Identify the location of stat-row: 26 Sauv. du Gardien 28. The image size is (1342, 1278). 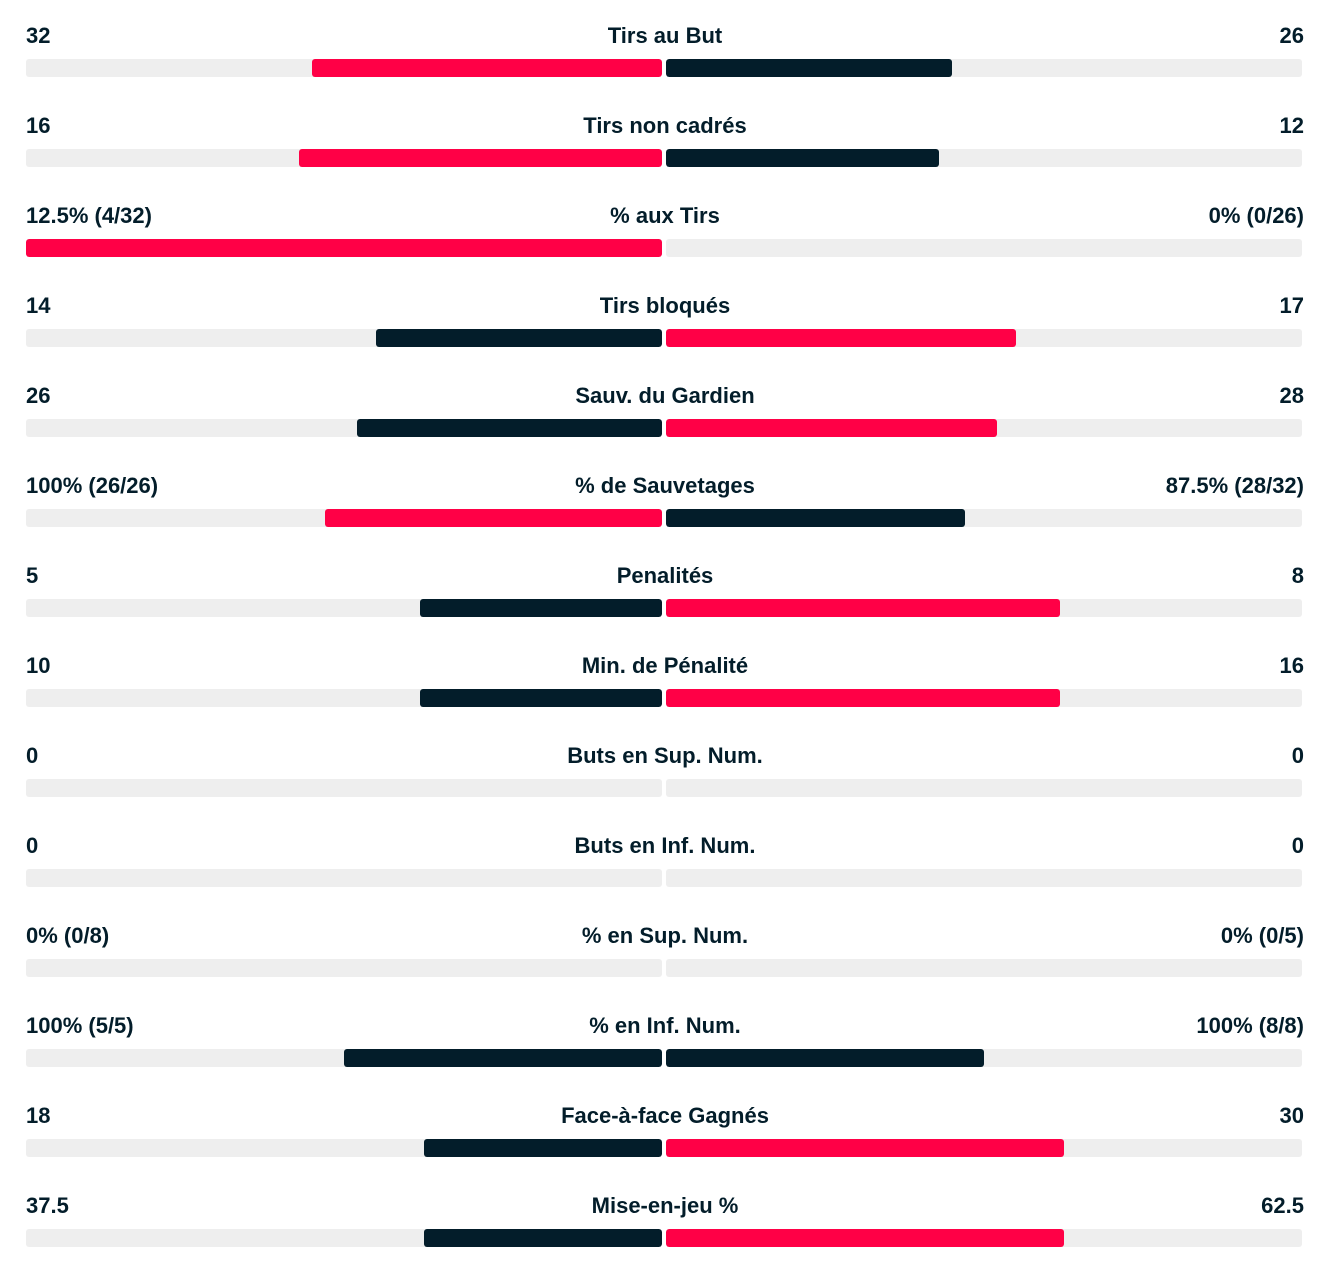
(665, 423).